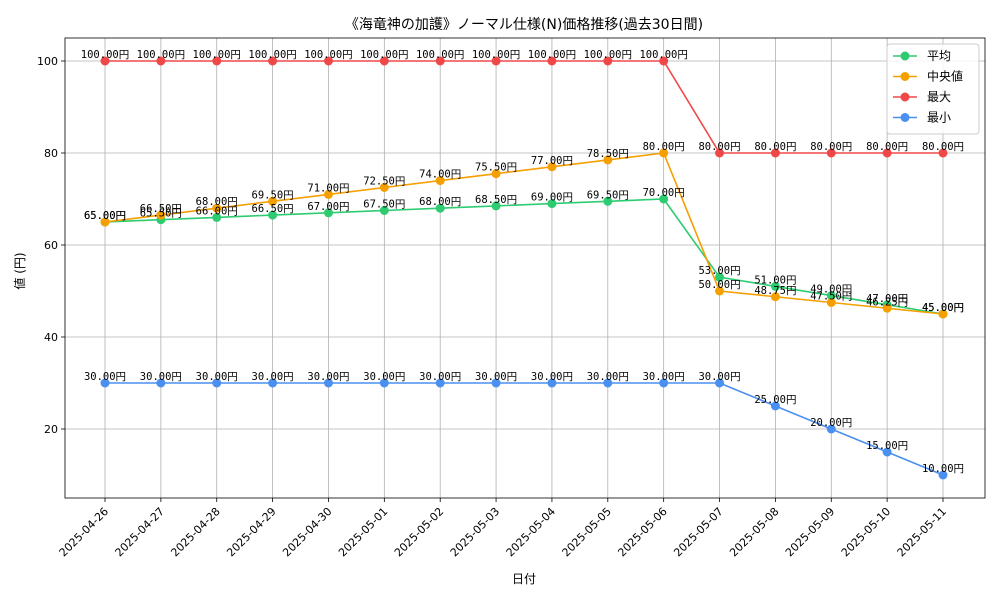  Describe the element at coordinates (922, 97) in the screenshot. I see `legend-item: 最大` at that location.